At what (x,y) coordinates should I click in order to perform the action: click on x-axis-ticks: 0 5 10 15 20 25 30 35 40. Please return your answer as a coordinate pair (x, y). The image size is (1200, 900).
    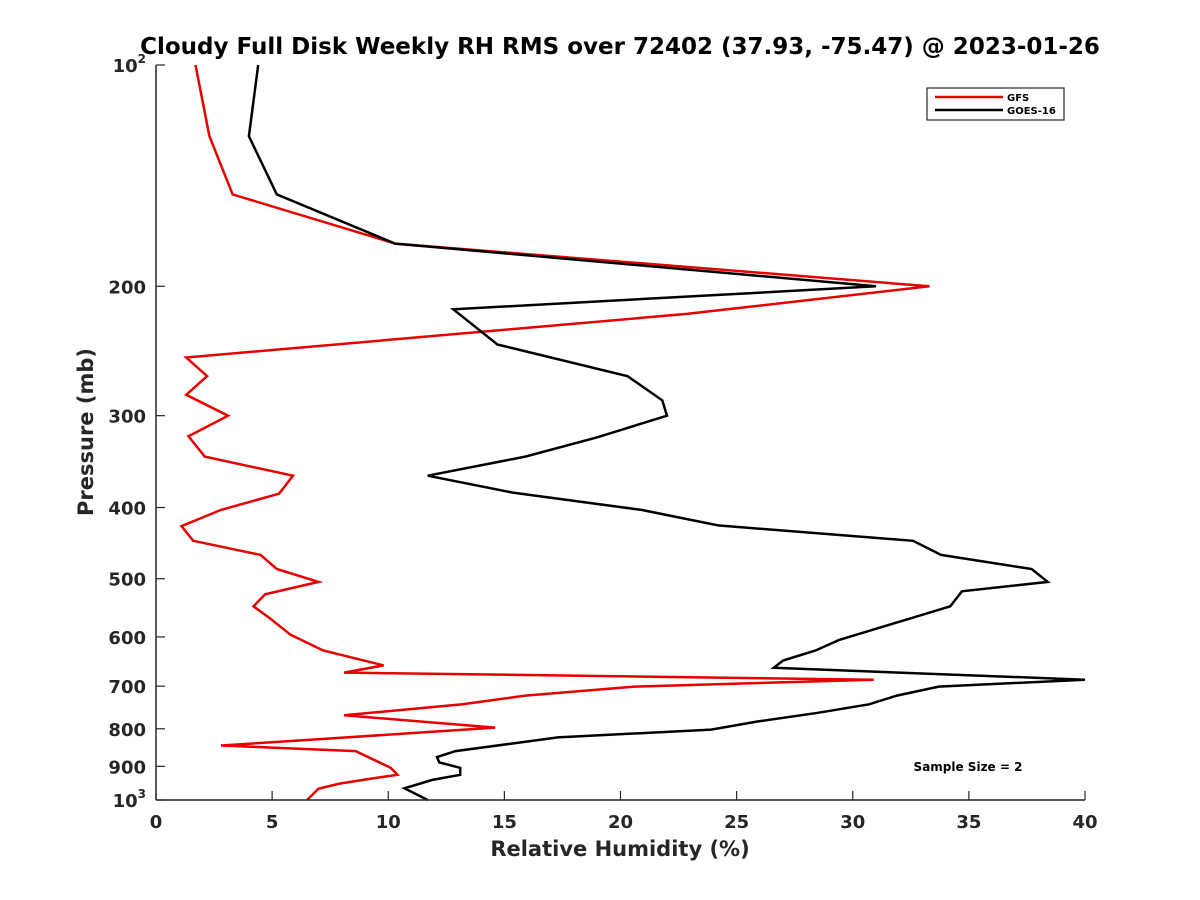
    Looking at the image, I should click on (624, 812).